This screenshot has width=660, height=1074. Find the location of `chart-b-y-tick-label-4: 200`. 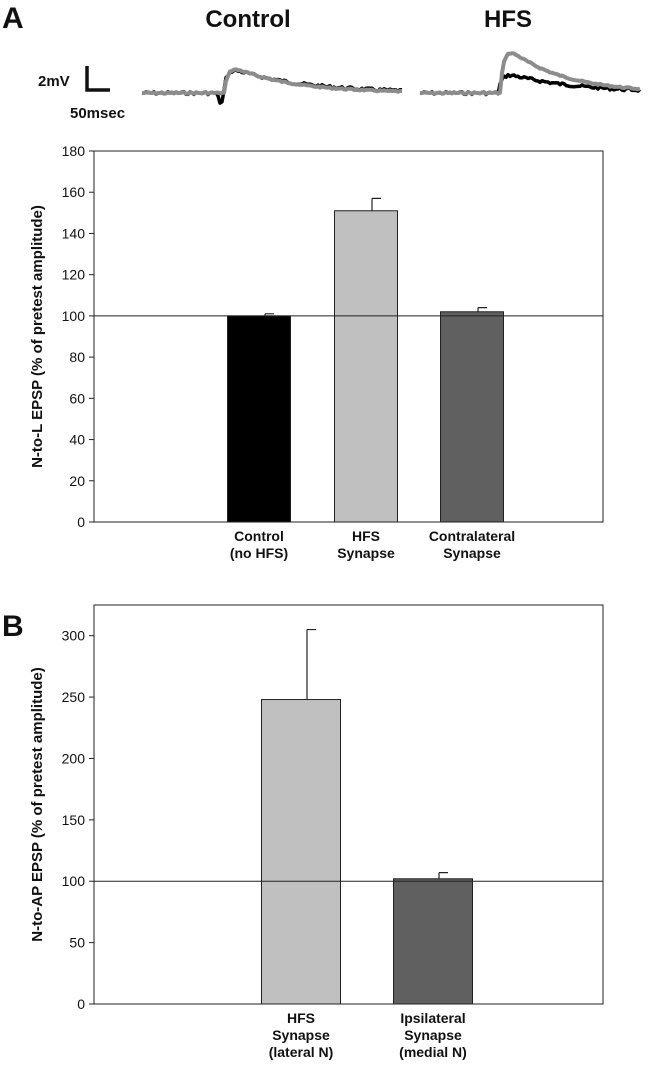

chart-b-y-tick-label-4: 200 is located at coordinates (74, 758).